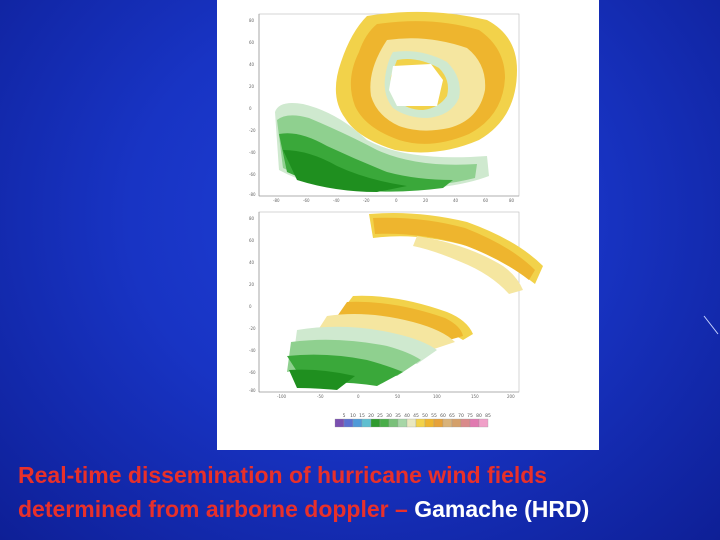 The height and width of the screenshot is (540, 720). What do you see at coordinates (252, 390) in the screenshot?
I see `bottom-y-tick: -80` at bounding box center [252, 390].